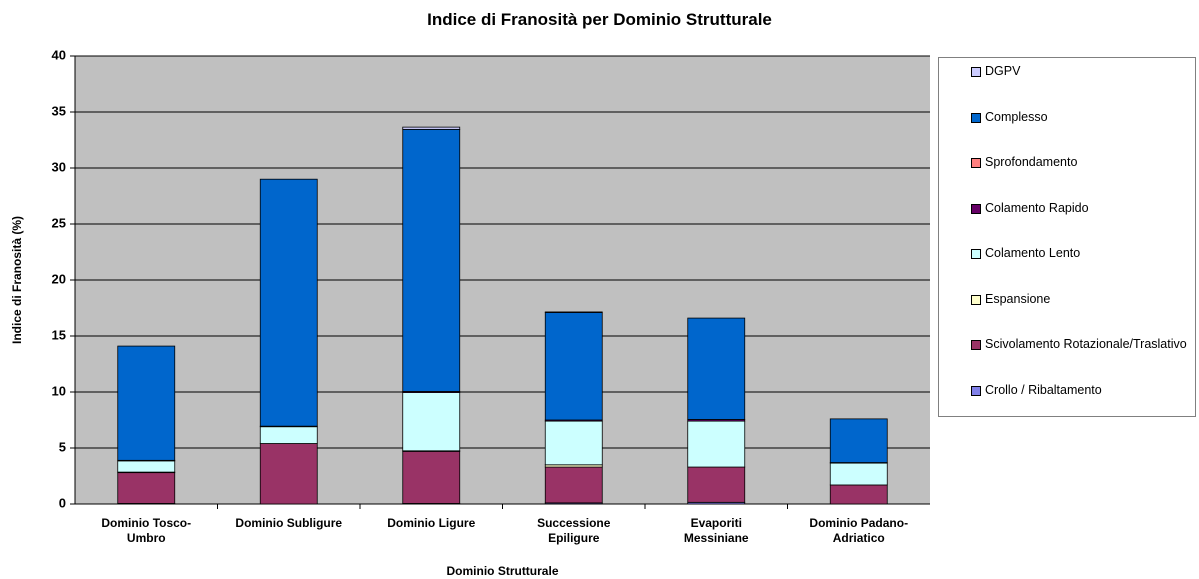 This screenshot has height=579, width=1199. What do you see at coordinates (289, 523) in the screenshot?
I see `x-tick-label: Dominio Subligure` at bounding box center [289, 523].